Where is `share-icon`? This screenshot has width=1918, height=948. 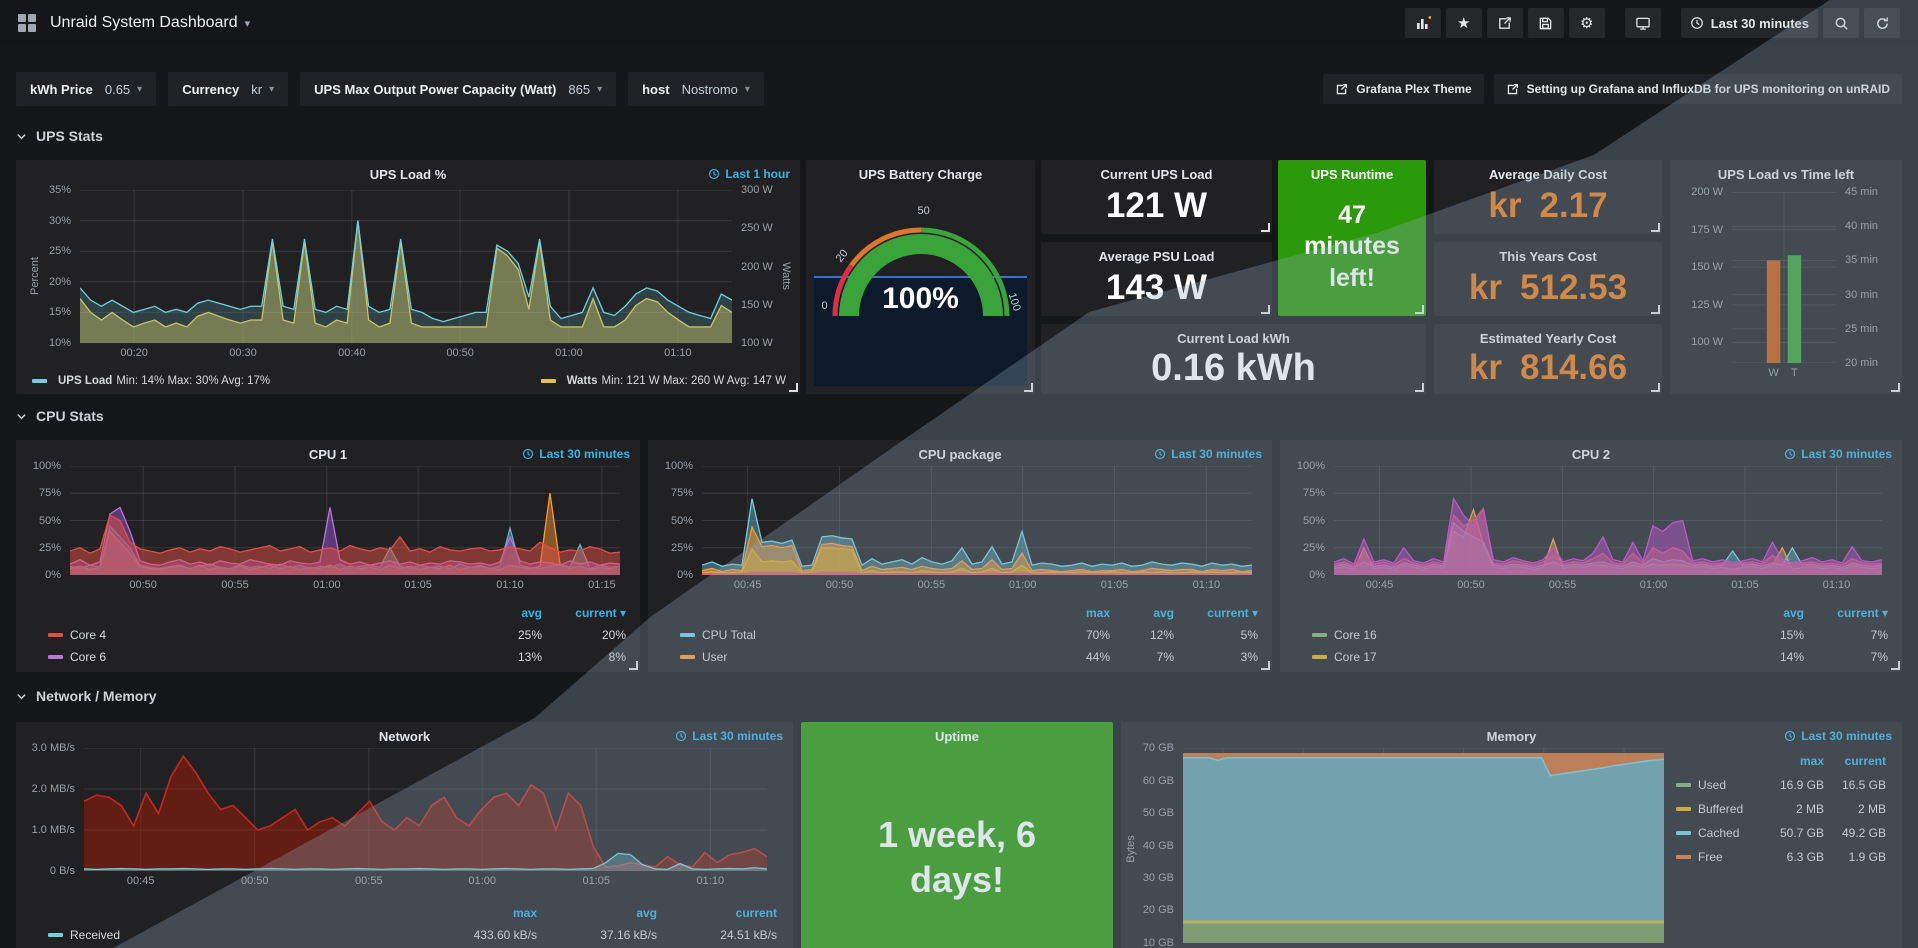
share-icon is located at coordinates (1505, 22).